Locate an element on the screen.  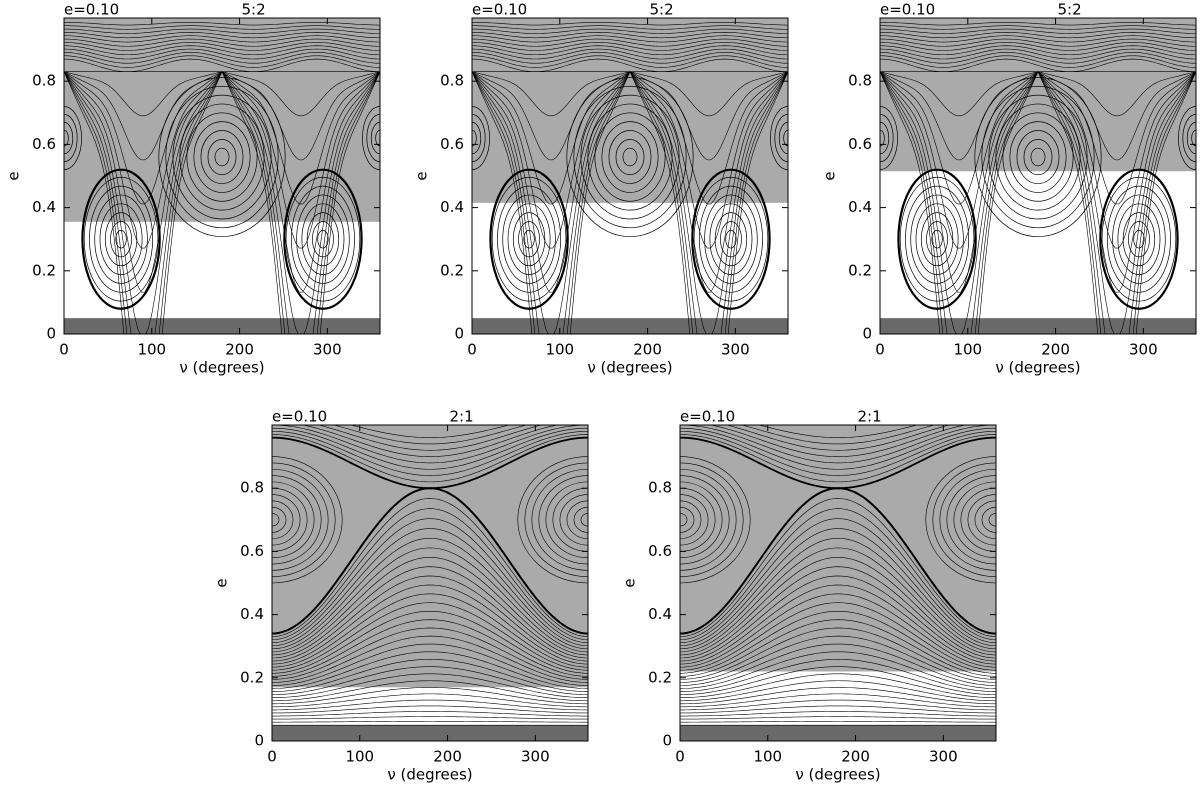
x-axis-label: ν (degrees) is located at coordinates (221, 368).